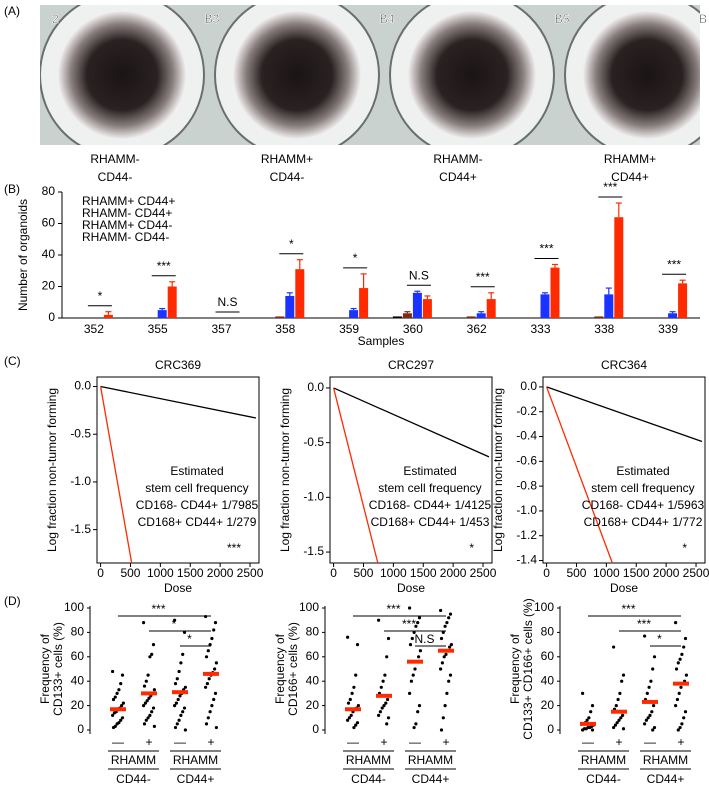  Describe the element at coordinates (562, 19) in the screenshot. I see `well-label: B5` at that location.